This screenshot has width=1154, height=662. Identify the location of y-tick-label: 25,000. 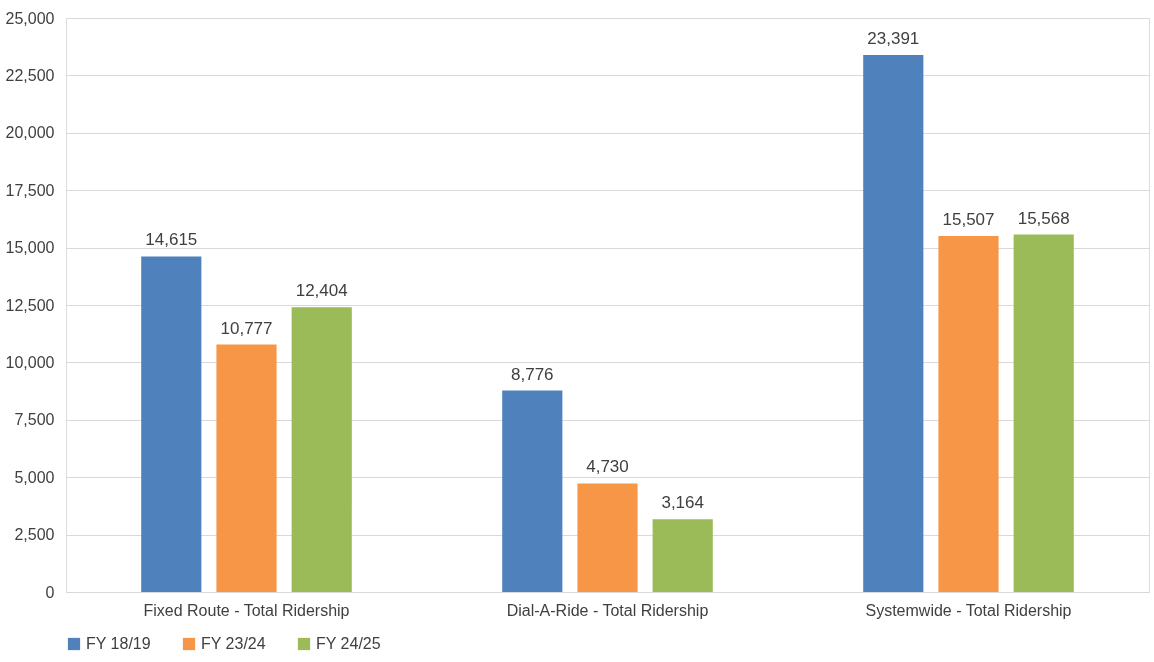
(30, 18).